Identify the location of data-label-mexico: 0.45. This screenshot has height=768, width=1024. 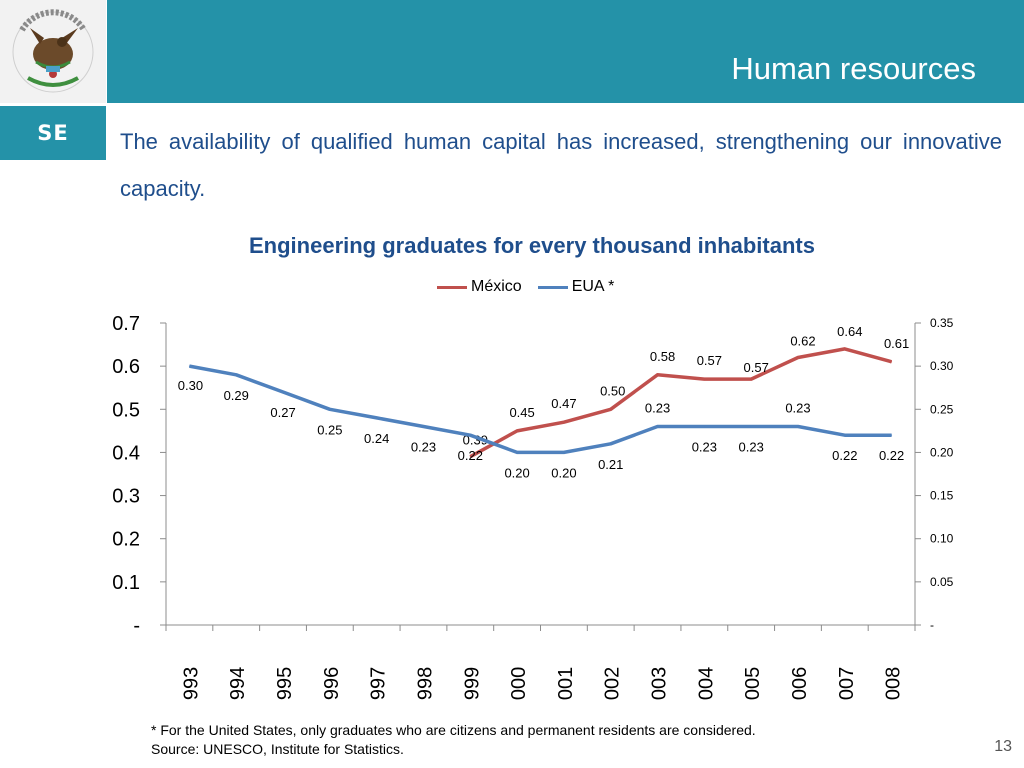
(521, 412).